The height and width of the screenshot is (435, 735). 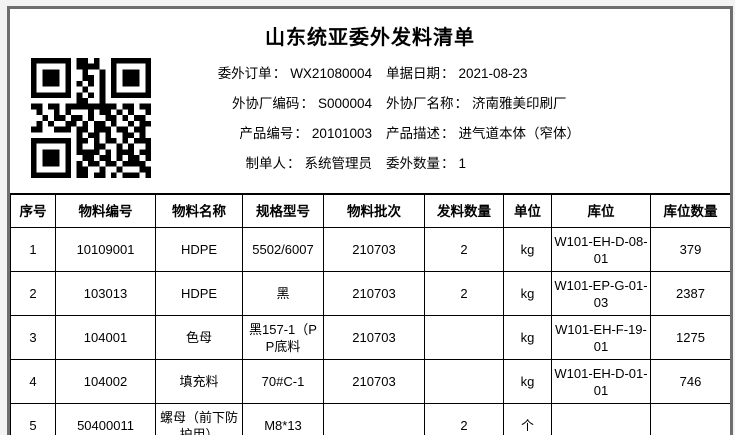 What do you see at coordinates (493, 73) in the screenshot?
I see `field-value: 2021-08-23` at bounding box center [493, 73].